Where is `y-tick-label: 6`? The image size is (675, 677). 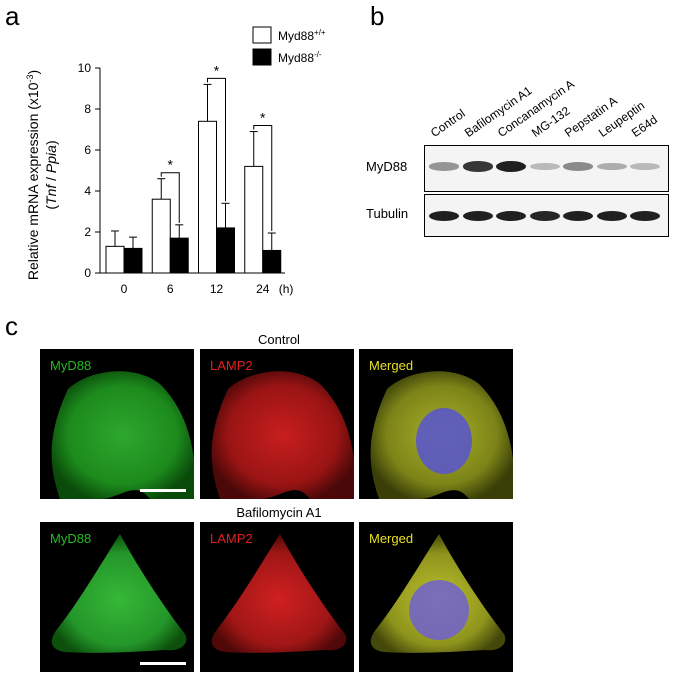 y-tick-label: 6 is located at coordinates (87, 150).